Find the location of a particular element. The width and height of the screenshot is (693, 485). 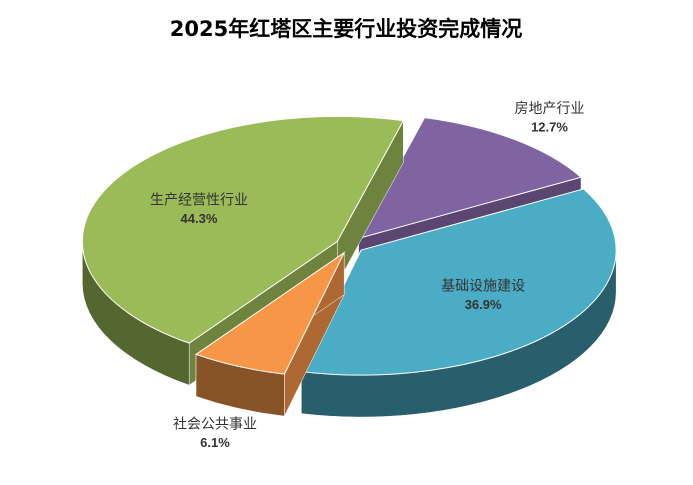

slice-value-label: 36.9% is located at coordinates (483, 304).